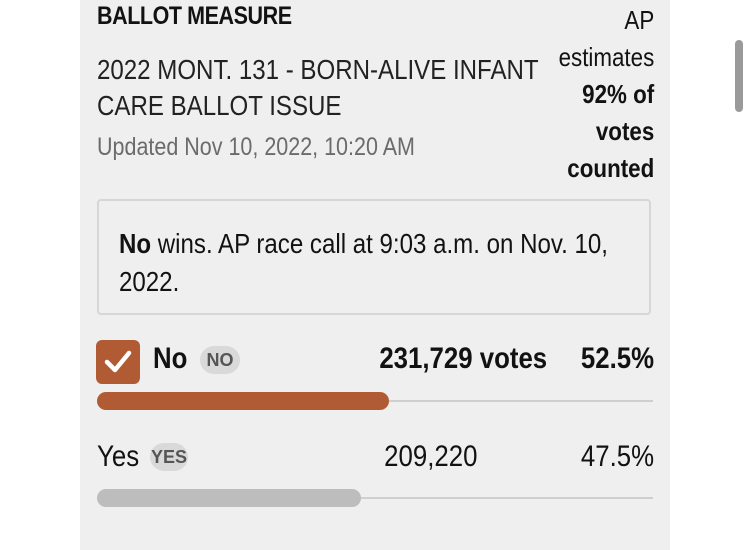 The width and height of the screenshot is (750, 550). Describe the element at coordinates (463, 358) in the screenshot. I see `vote-count-no: 231,729 votes` at that location.